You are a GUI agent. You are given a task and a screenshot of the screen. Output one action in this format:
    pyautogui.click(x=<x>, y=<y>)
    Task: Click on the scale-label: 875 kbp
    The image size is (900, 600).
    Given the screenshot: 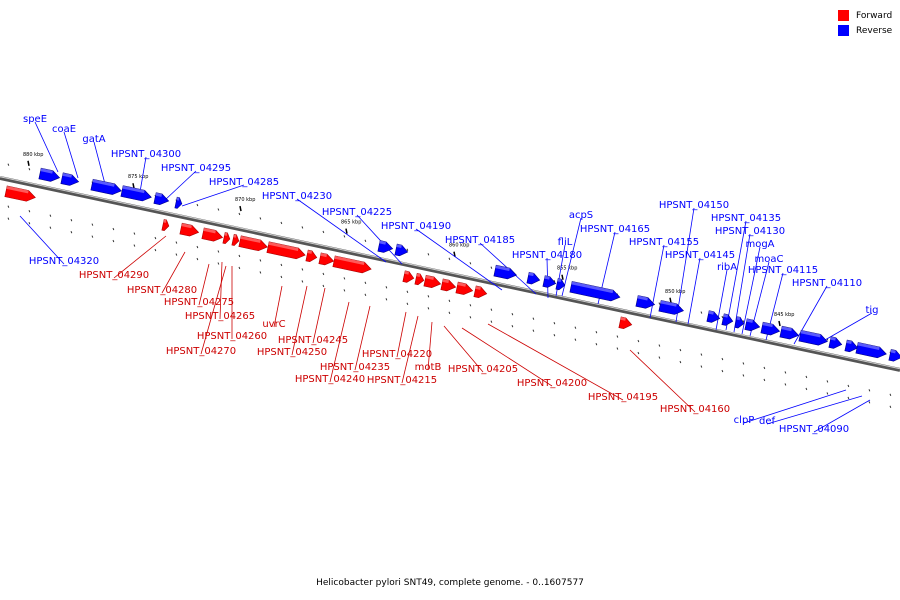 What is the action you would take?
    pyautogui.click(x=138, y=177)
    